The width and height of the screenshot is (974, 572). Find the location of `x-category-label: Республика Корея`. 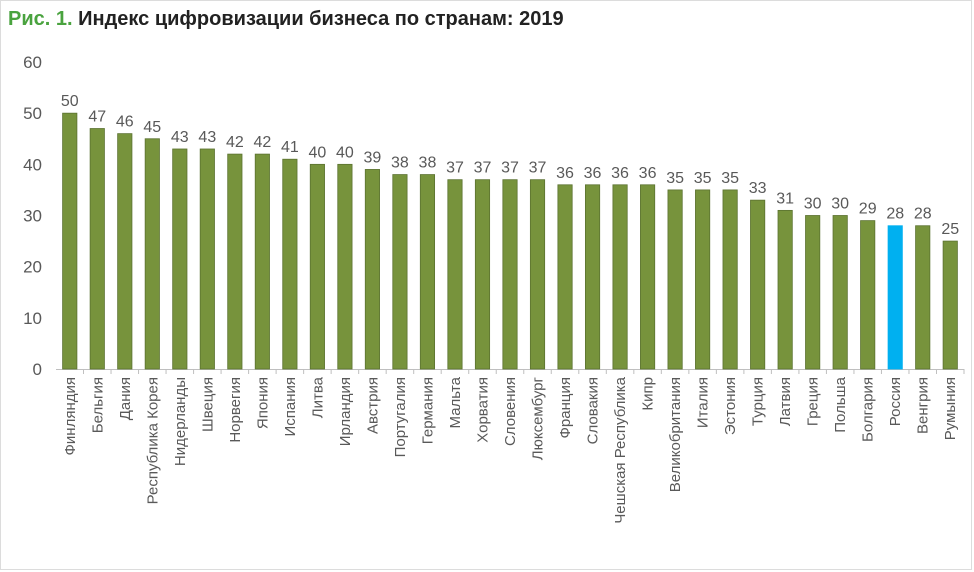

x-category-label: Республика Корея is located at coordinates (152, 440).